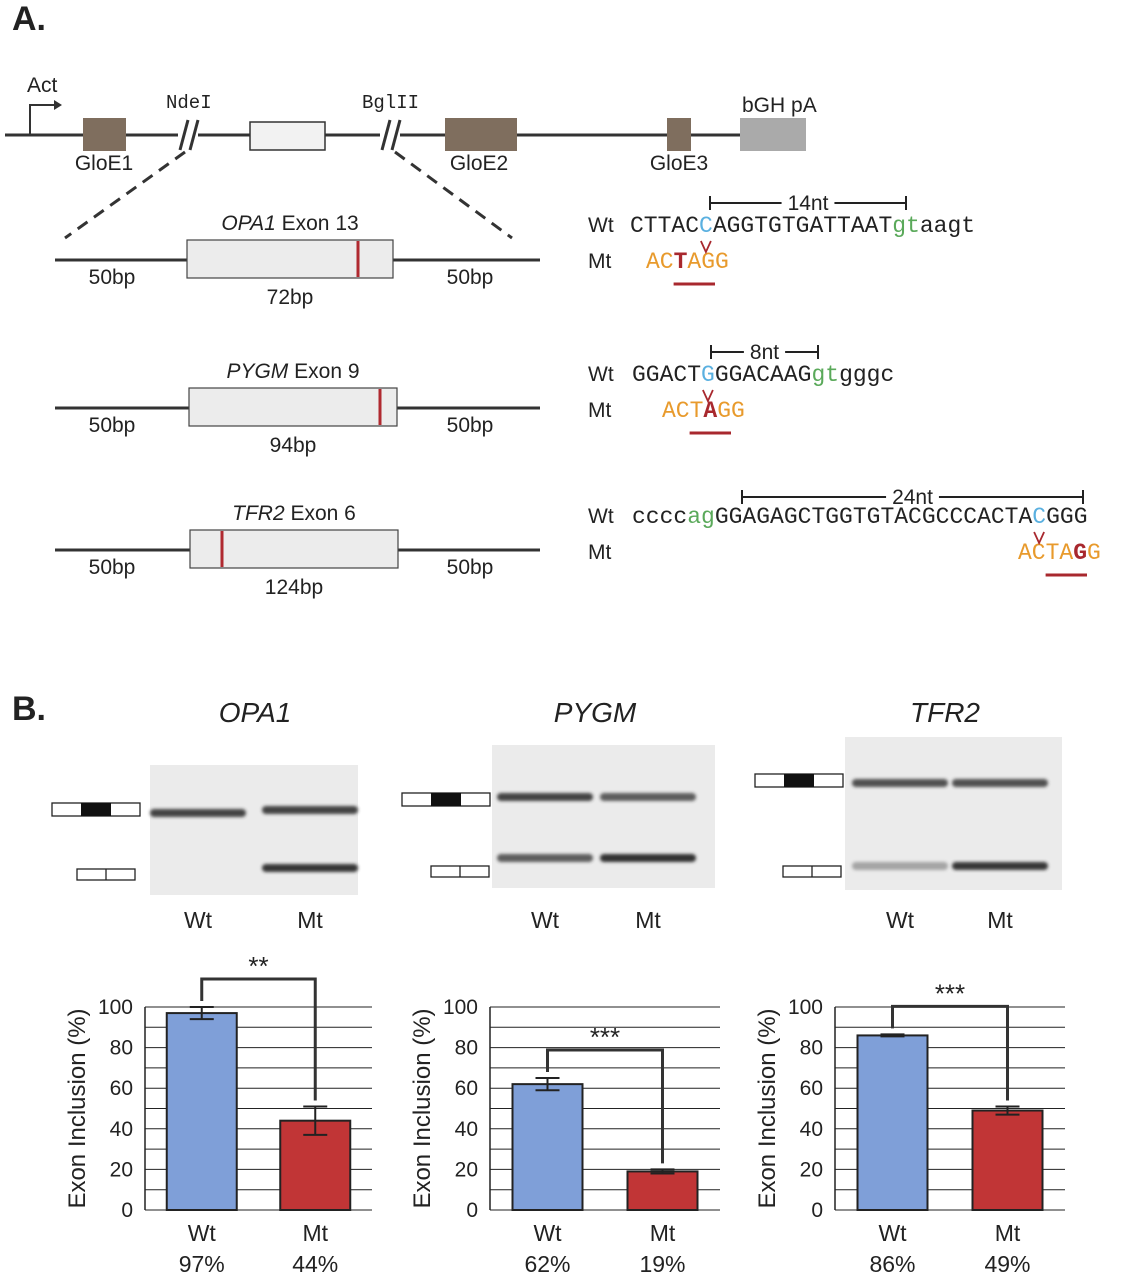 This screenshot has height=1280, width=1124. What do you see at coordinates (290, 297) in the screenshot?
I see `exon-length: 72bp` at bounding box center [290, 297].